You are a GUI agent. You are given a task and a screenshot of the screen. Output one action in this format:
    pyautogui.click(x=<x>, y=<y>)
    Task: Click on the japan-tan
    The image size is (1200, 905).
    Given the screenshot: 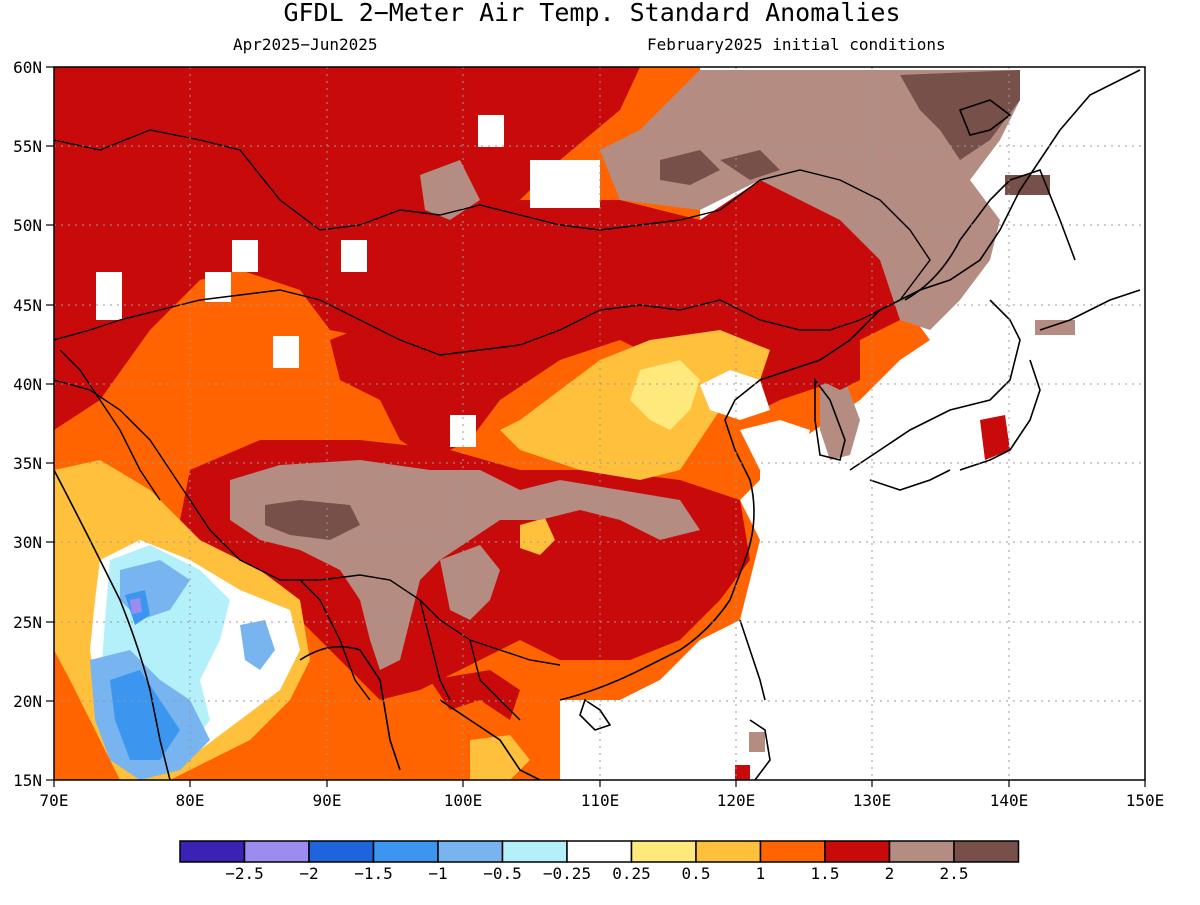 What is the action you would take?
    pyautogui.click(x=1055, y=327)
    